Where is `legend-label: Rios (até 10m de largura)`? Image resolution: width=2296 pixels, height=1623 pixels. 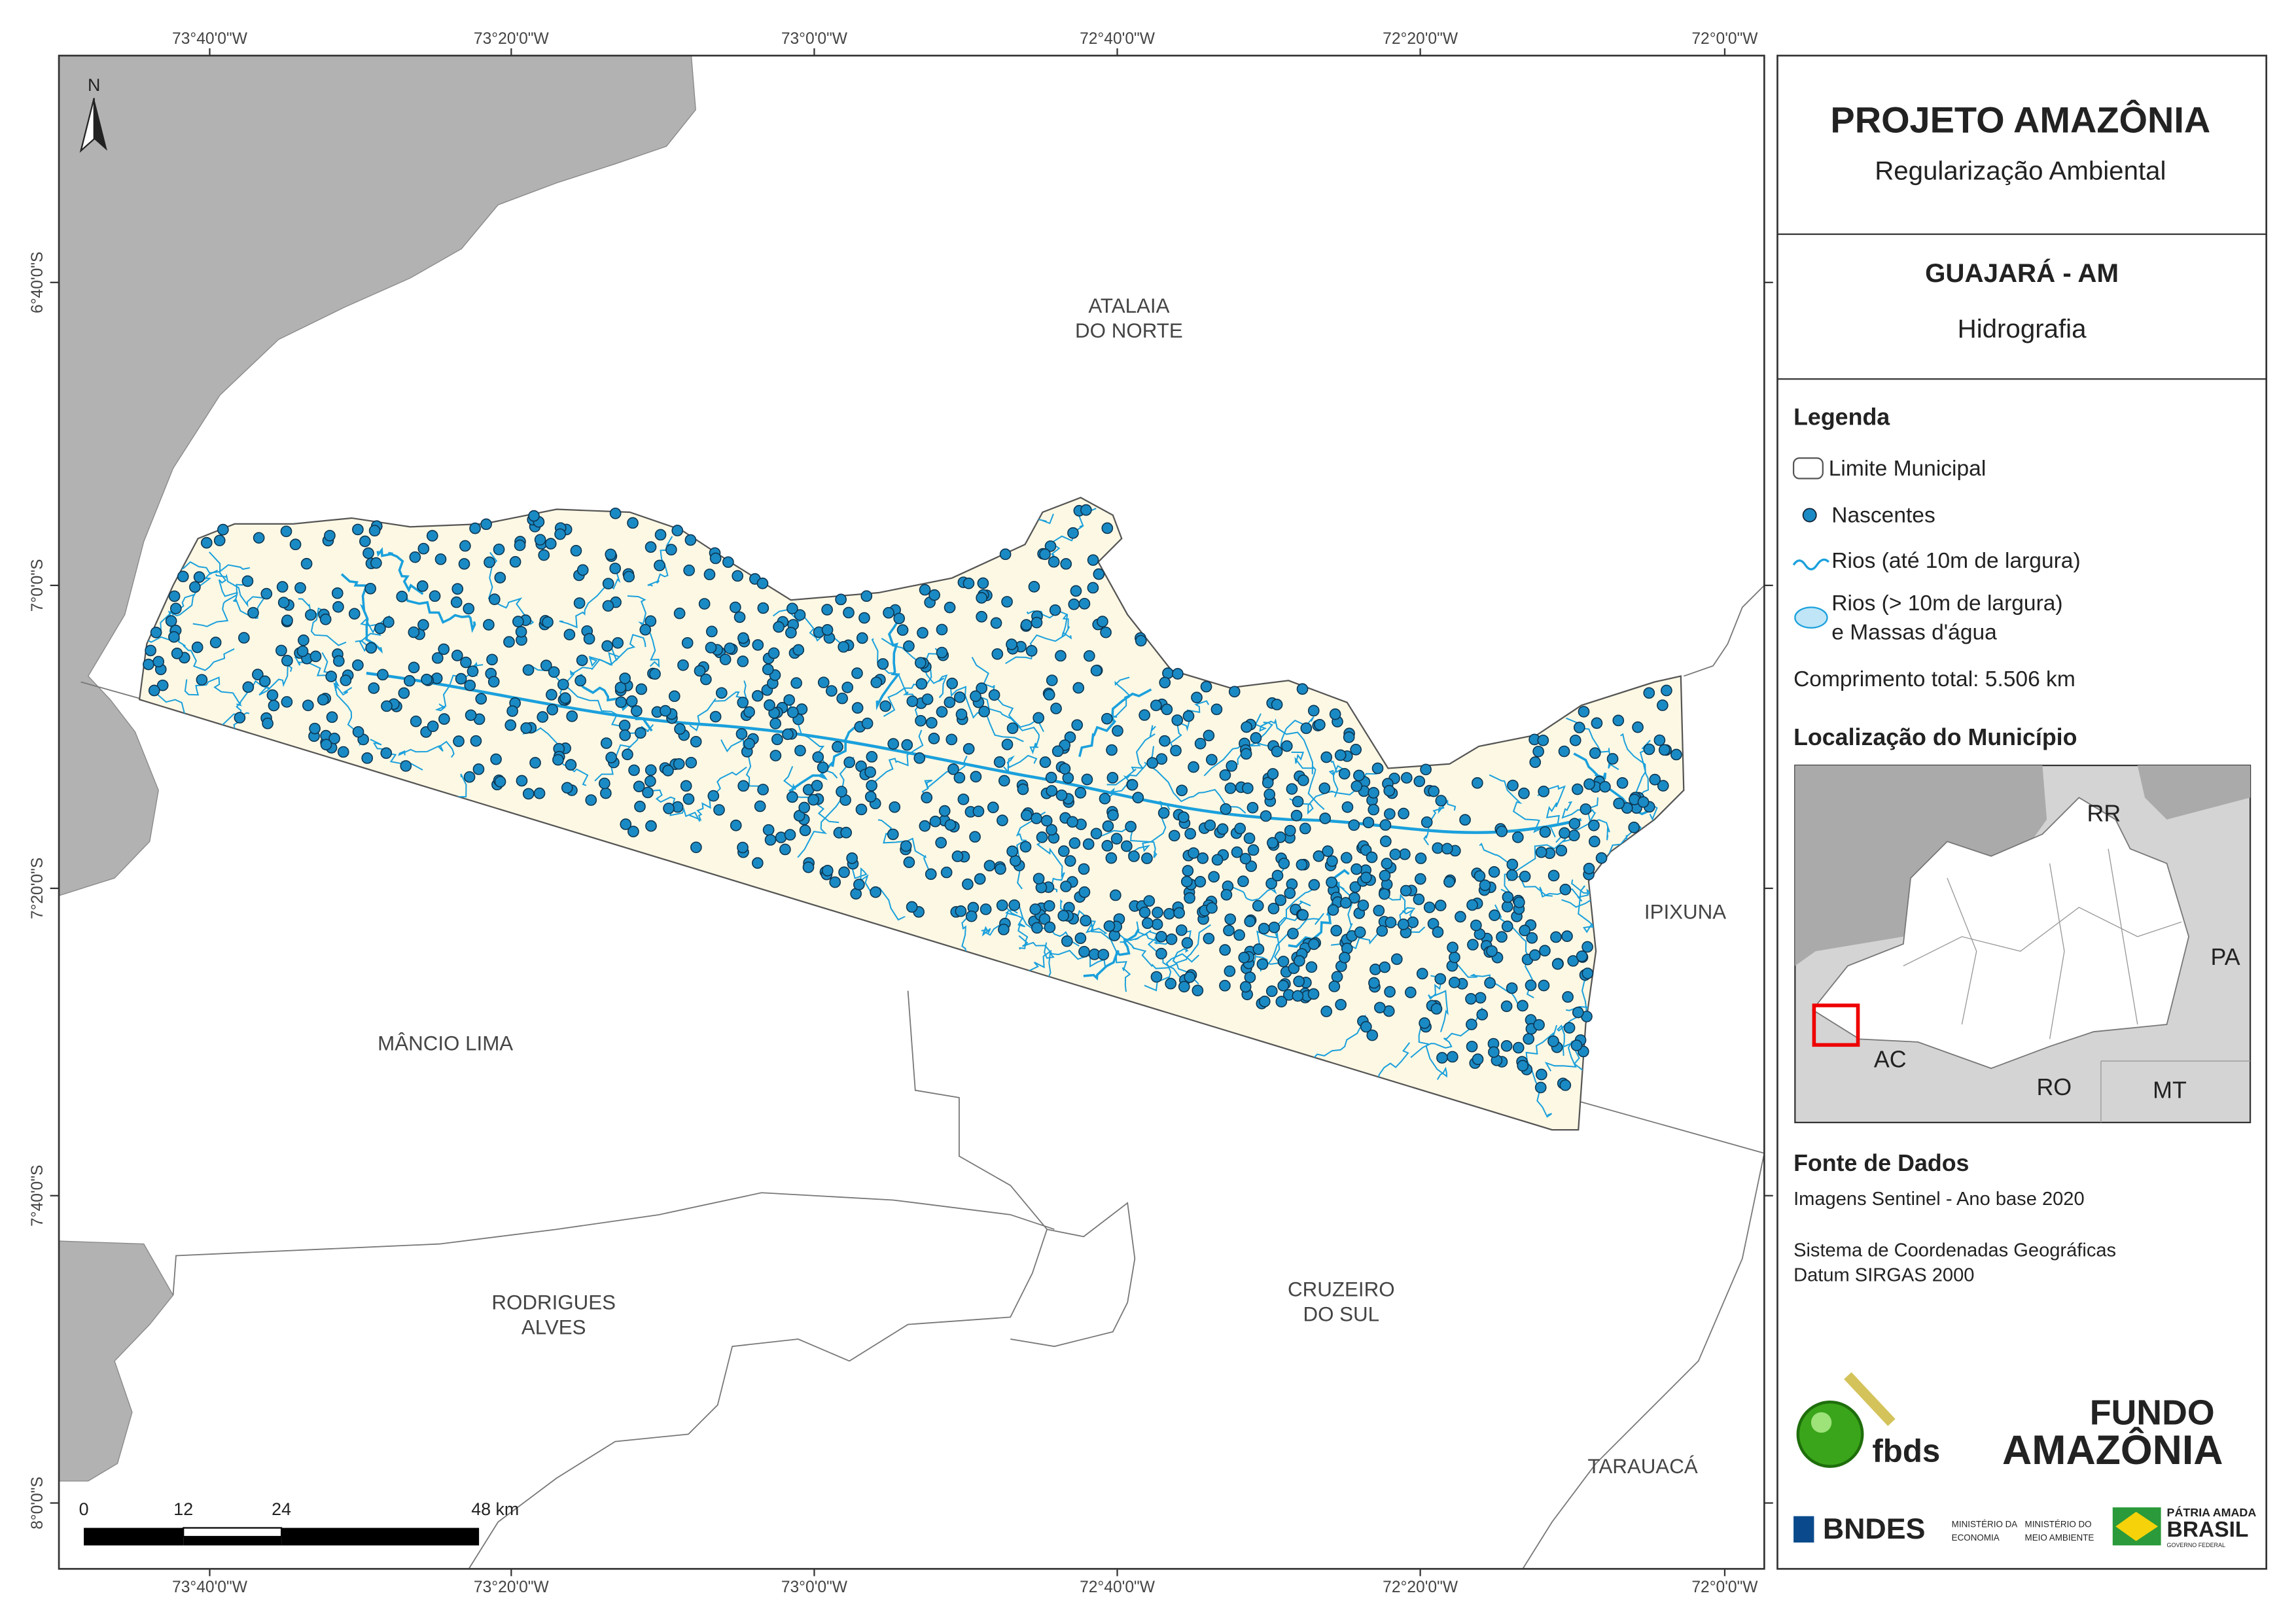 legend-label: Rios (até 10m de largura) is located at coordinates (1955, 561).